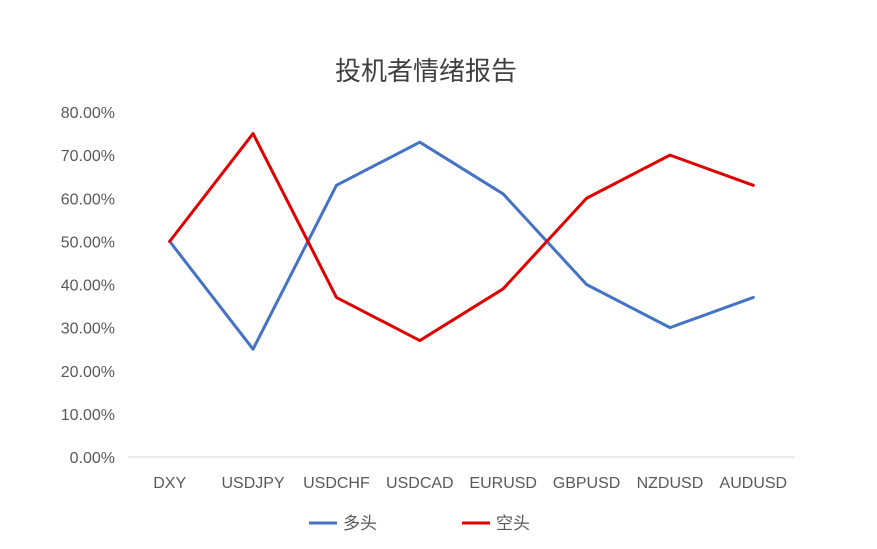  Describe the element at coordinates (88, 199) in the screenshot. I see `y-tick-label: 60.00%` at that location.